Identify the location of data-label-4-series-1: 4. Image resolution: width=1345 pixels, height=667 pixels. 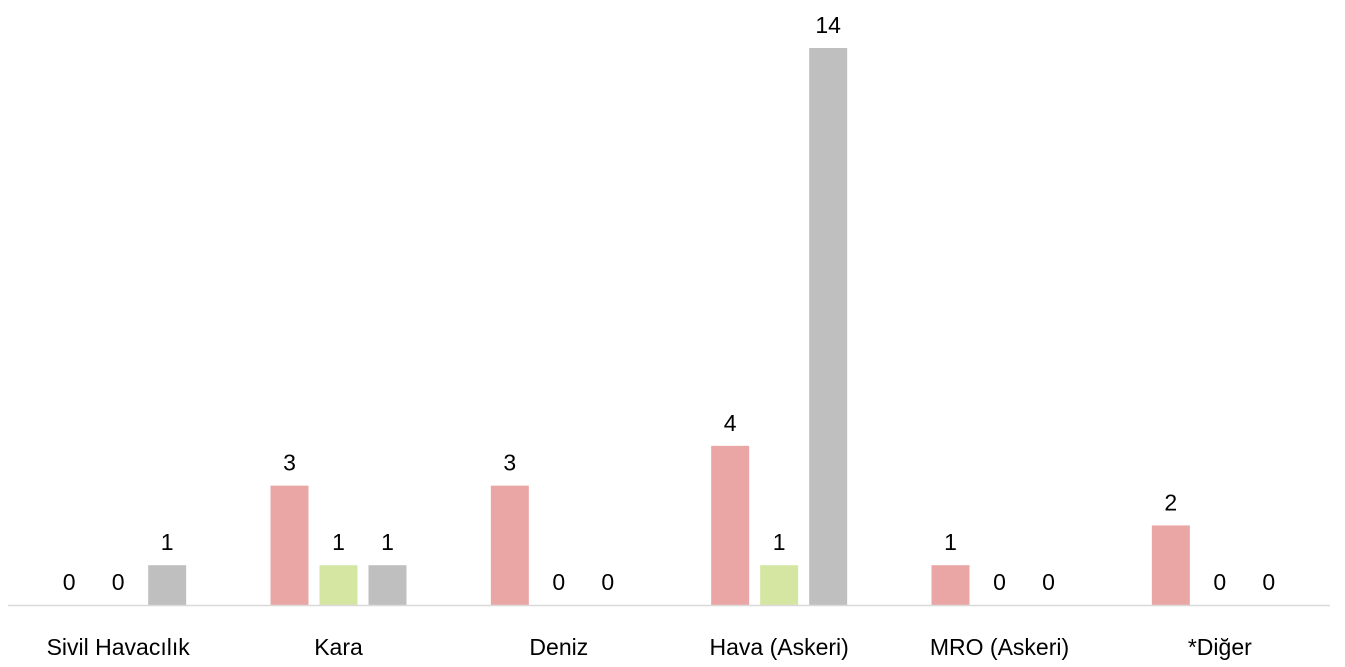
(730, 423).